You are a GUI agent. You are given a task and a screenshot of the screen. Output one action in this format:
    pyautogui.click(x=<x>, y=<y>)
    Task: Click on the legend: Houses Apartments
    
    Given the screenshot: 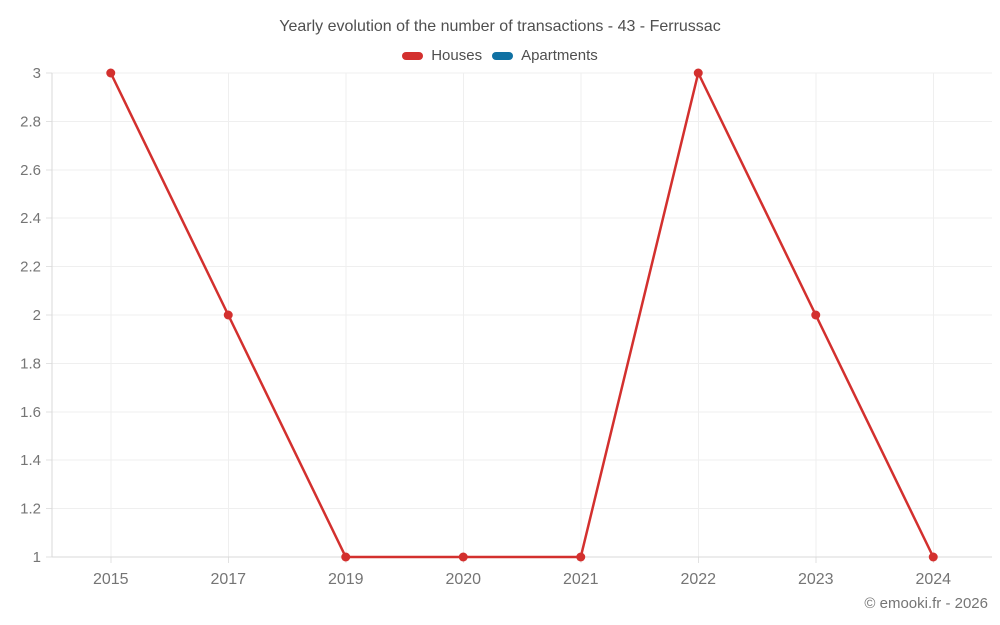 What is the action you would take?
    pyautogui.click(x=500, y=55)
    